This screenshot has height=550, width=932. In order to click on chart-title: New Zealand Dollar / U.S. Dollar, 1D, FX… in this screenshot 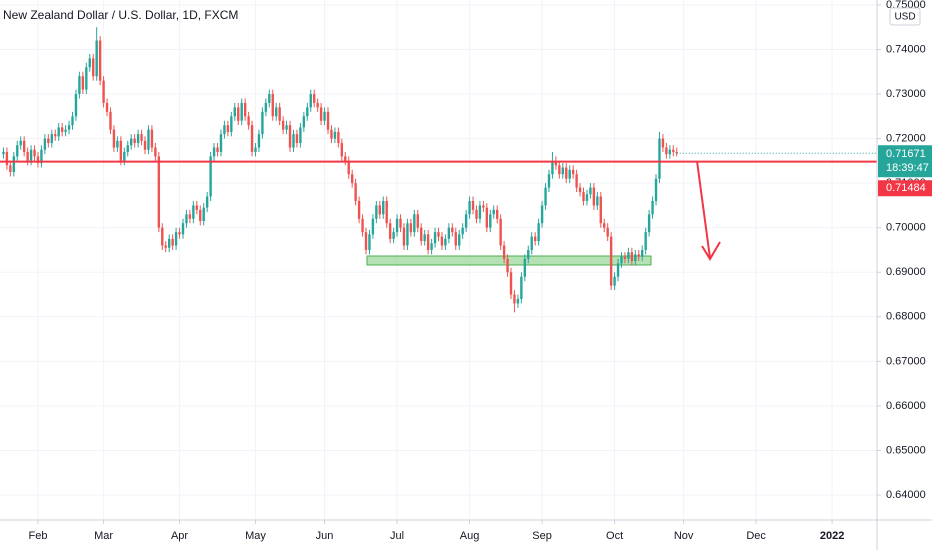, I will do `click(120, 15)`.